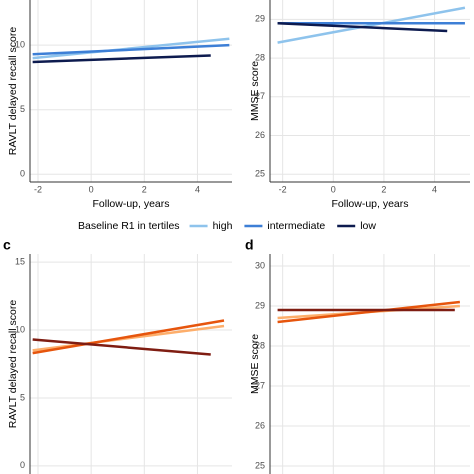 Image resolution: width=474 pixels, height=474 pixels. What do you see at coordinates (20, 262) in the screenshot?
I see `y-tick-label: 15` at bounding box center [20, 262].